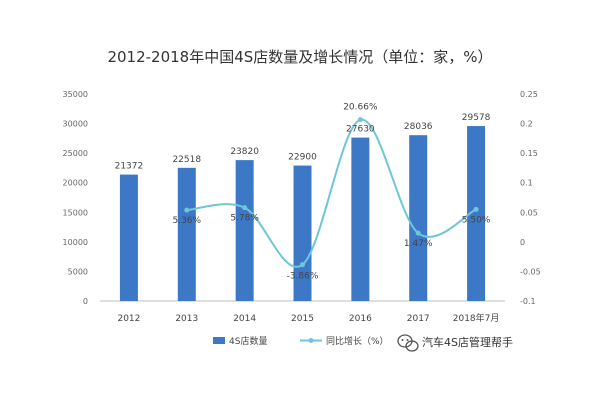  I want to click on y-right-tick-label: -0.05, so click(530, 271).